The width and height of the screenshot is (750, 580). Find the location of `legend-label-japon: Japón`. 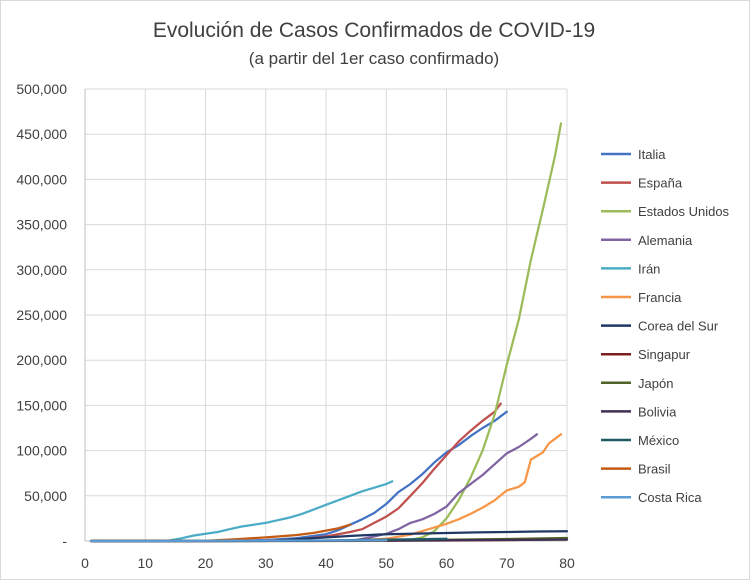

legend-label-japon: Japón is located at coordinates (655, 383).